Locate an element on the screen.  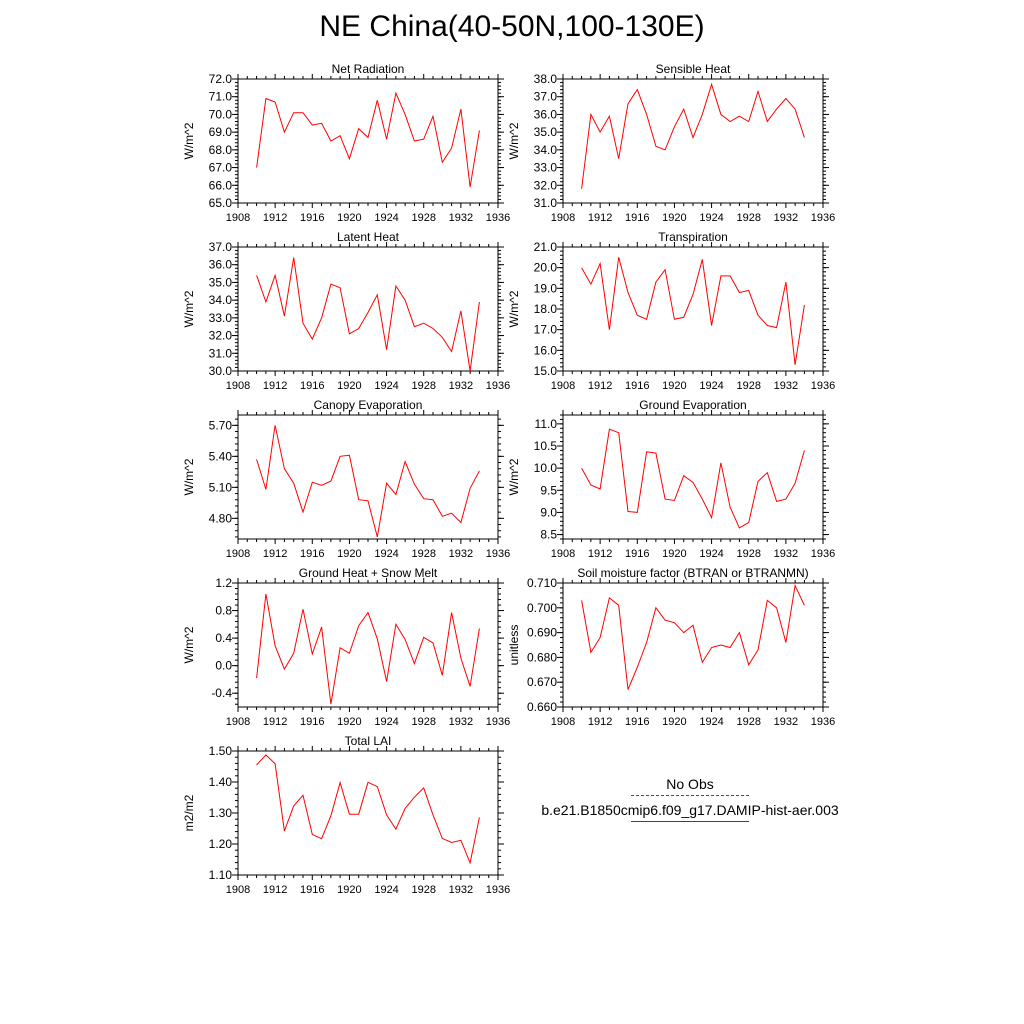
y-tick-label: 70.0 is located at coordinates (221, 114).